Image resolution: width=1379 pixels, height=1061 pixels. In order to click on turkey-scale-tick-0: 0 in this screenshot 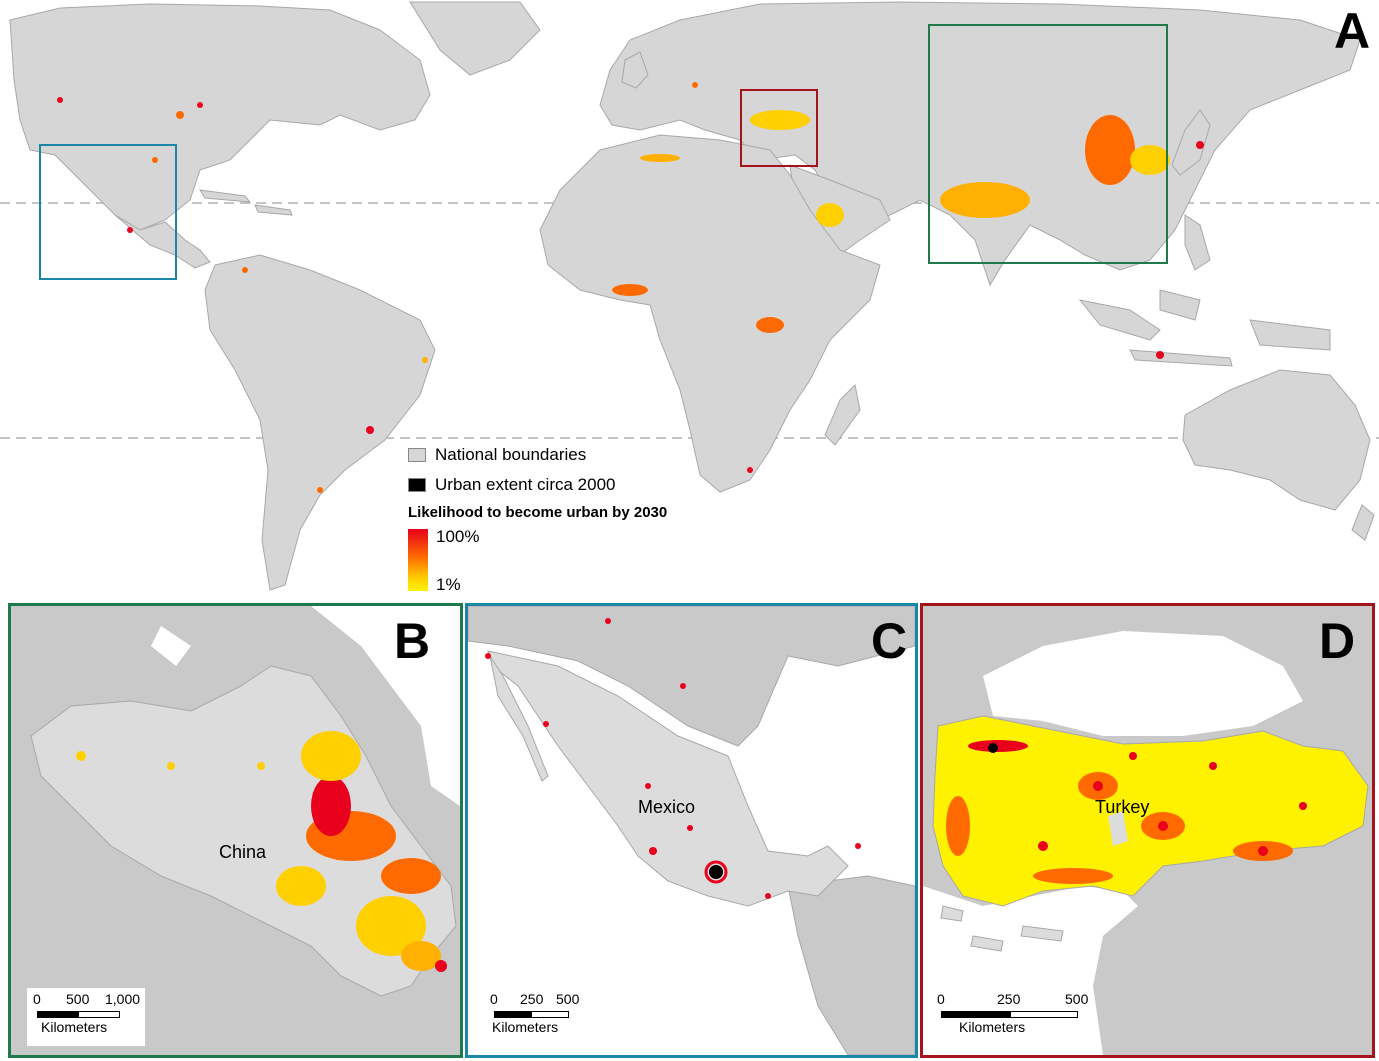, I will do `click(941, 999)`.